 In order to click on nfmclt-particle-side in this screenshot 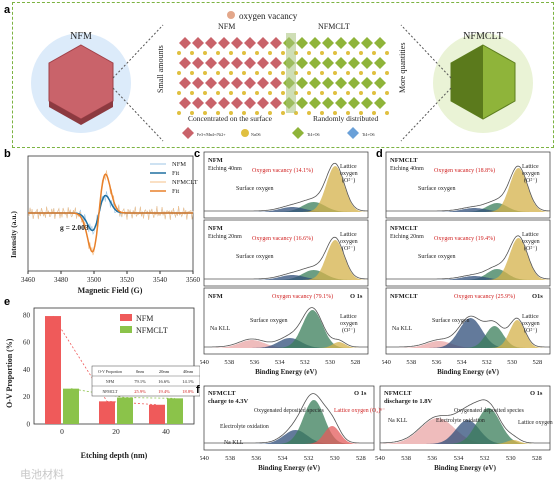, I will do `click(467, 82)`.